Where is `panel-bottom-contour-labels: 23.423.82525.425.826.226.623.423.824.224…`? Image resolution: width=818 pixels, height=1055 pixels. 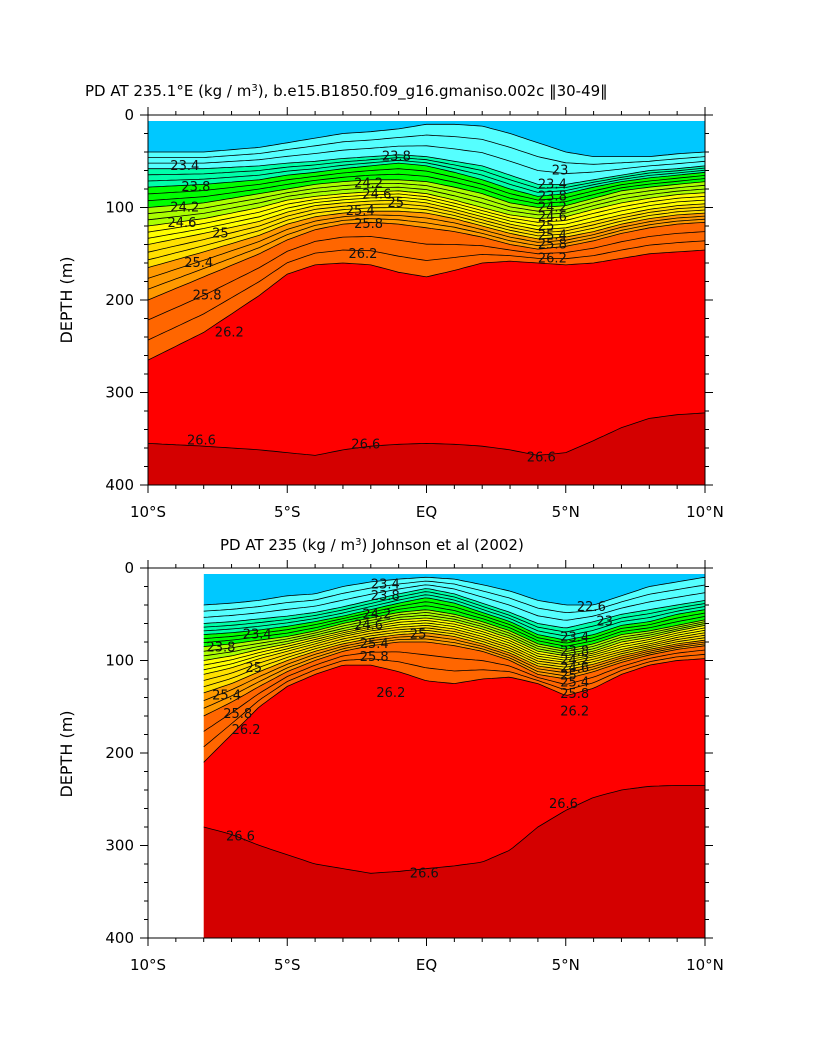 panel-bottom-contour-labels: 23.423.82525.425.826.226.623.423.824.224… is located at coordinates (410, 730).